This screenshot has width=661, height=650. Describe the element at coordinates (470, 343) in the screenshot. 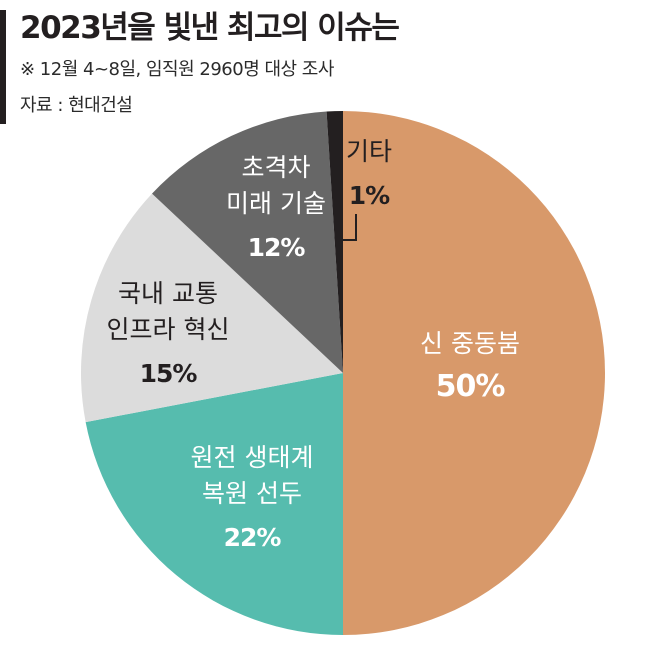

I see `slice-name-1: 신 중동붐` at that location.